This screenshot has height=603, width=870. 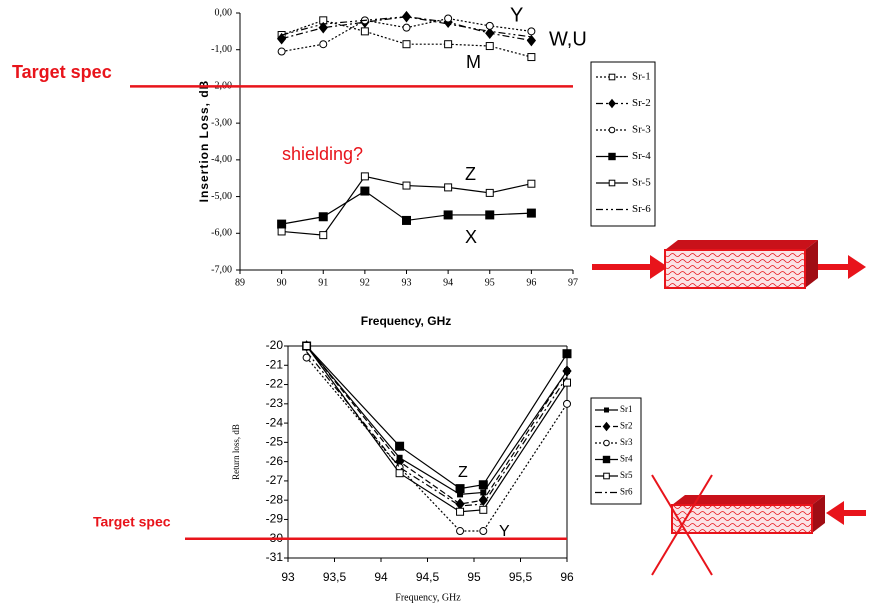 I want to click on legend-label: Sr4, so click(x=626, y=459).